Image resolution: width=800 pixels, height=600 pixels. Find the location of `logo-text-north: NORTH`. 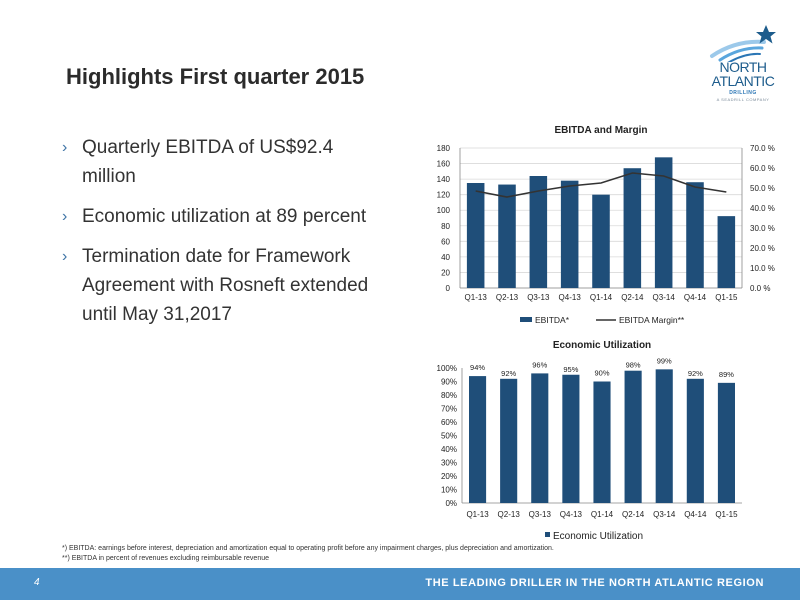

logo-text-north: NORTH is located at coordinates (743, 67).